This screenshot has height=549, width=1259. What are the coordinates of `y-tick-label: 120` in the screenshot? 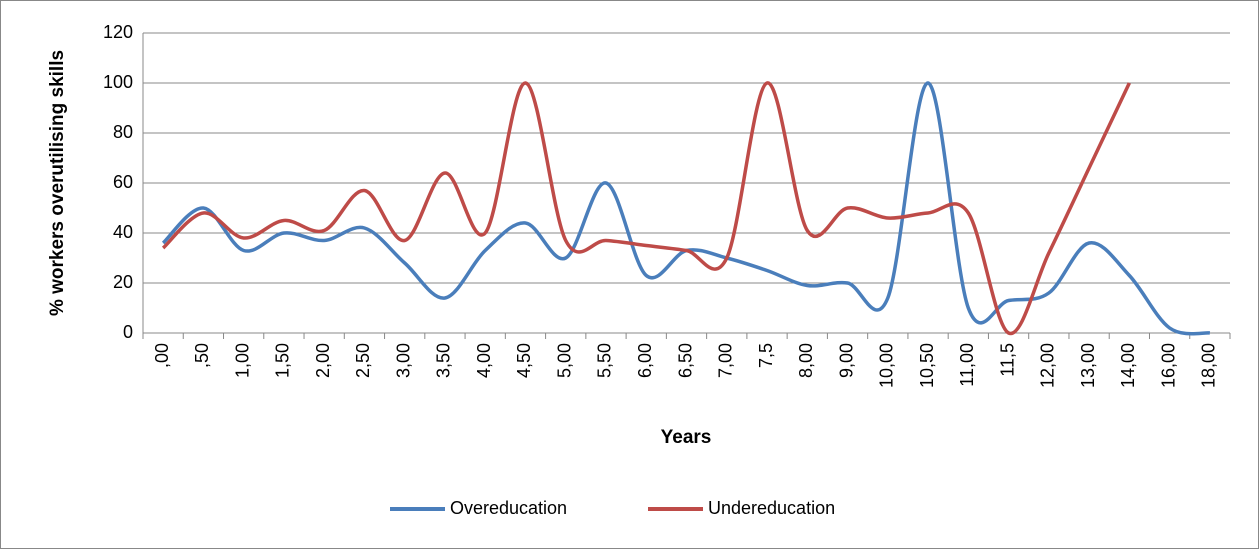 It's located at (118, 32).